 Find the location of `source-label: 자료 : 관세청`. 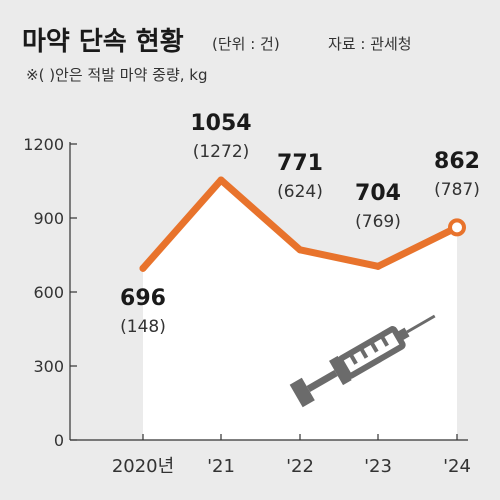

source-label: 자료 : 관세청 is located at coordinates (370, 44).